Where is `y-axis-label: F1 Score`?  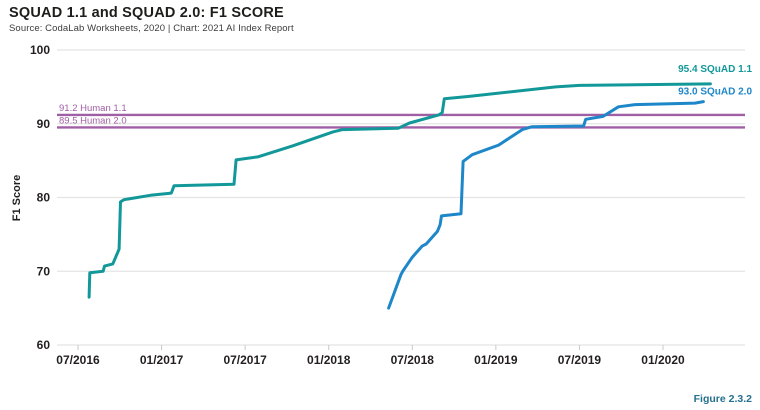
y-axis-label: F1 Score is located at coordinates (17, 198).